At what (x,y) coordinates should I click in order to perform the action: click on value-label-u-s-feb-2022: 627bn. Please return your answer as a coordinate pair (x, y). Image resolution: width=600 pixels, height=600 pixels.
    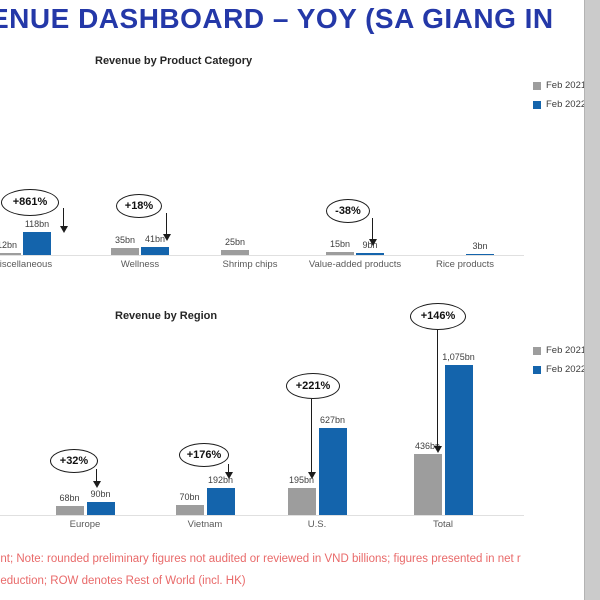
    Looking at the image, I should click on (332, 420).